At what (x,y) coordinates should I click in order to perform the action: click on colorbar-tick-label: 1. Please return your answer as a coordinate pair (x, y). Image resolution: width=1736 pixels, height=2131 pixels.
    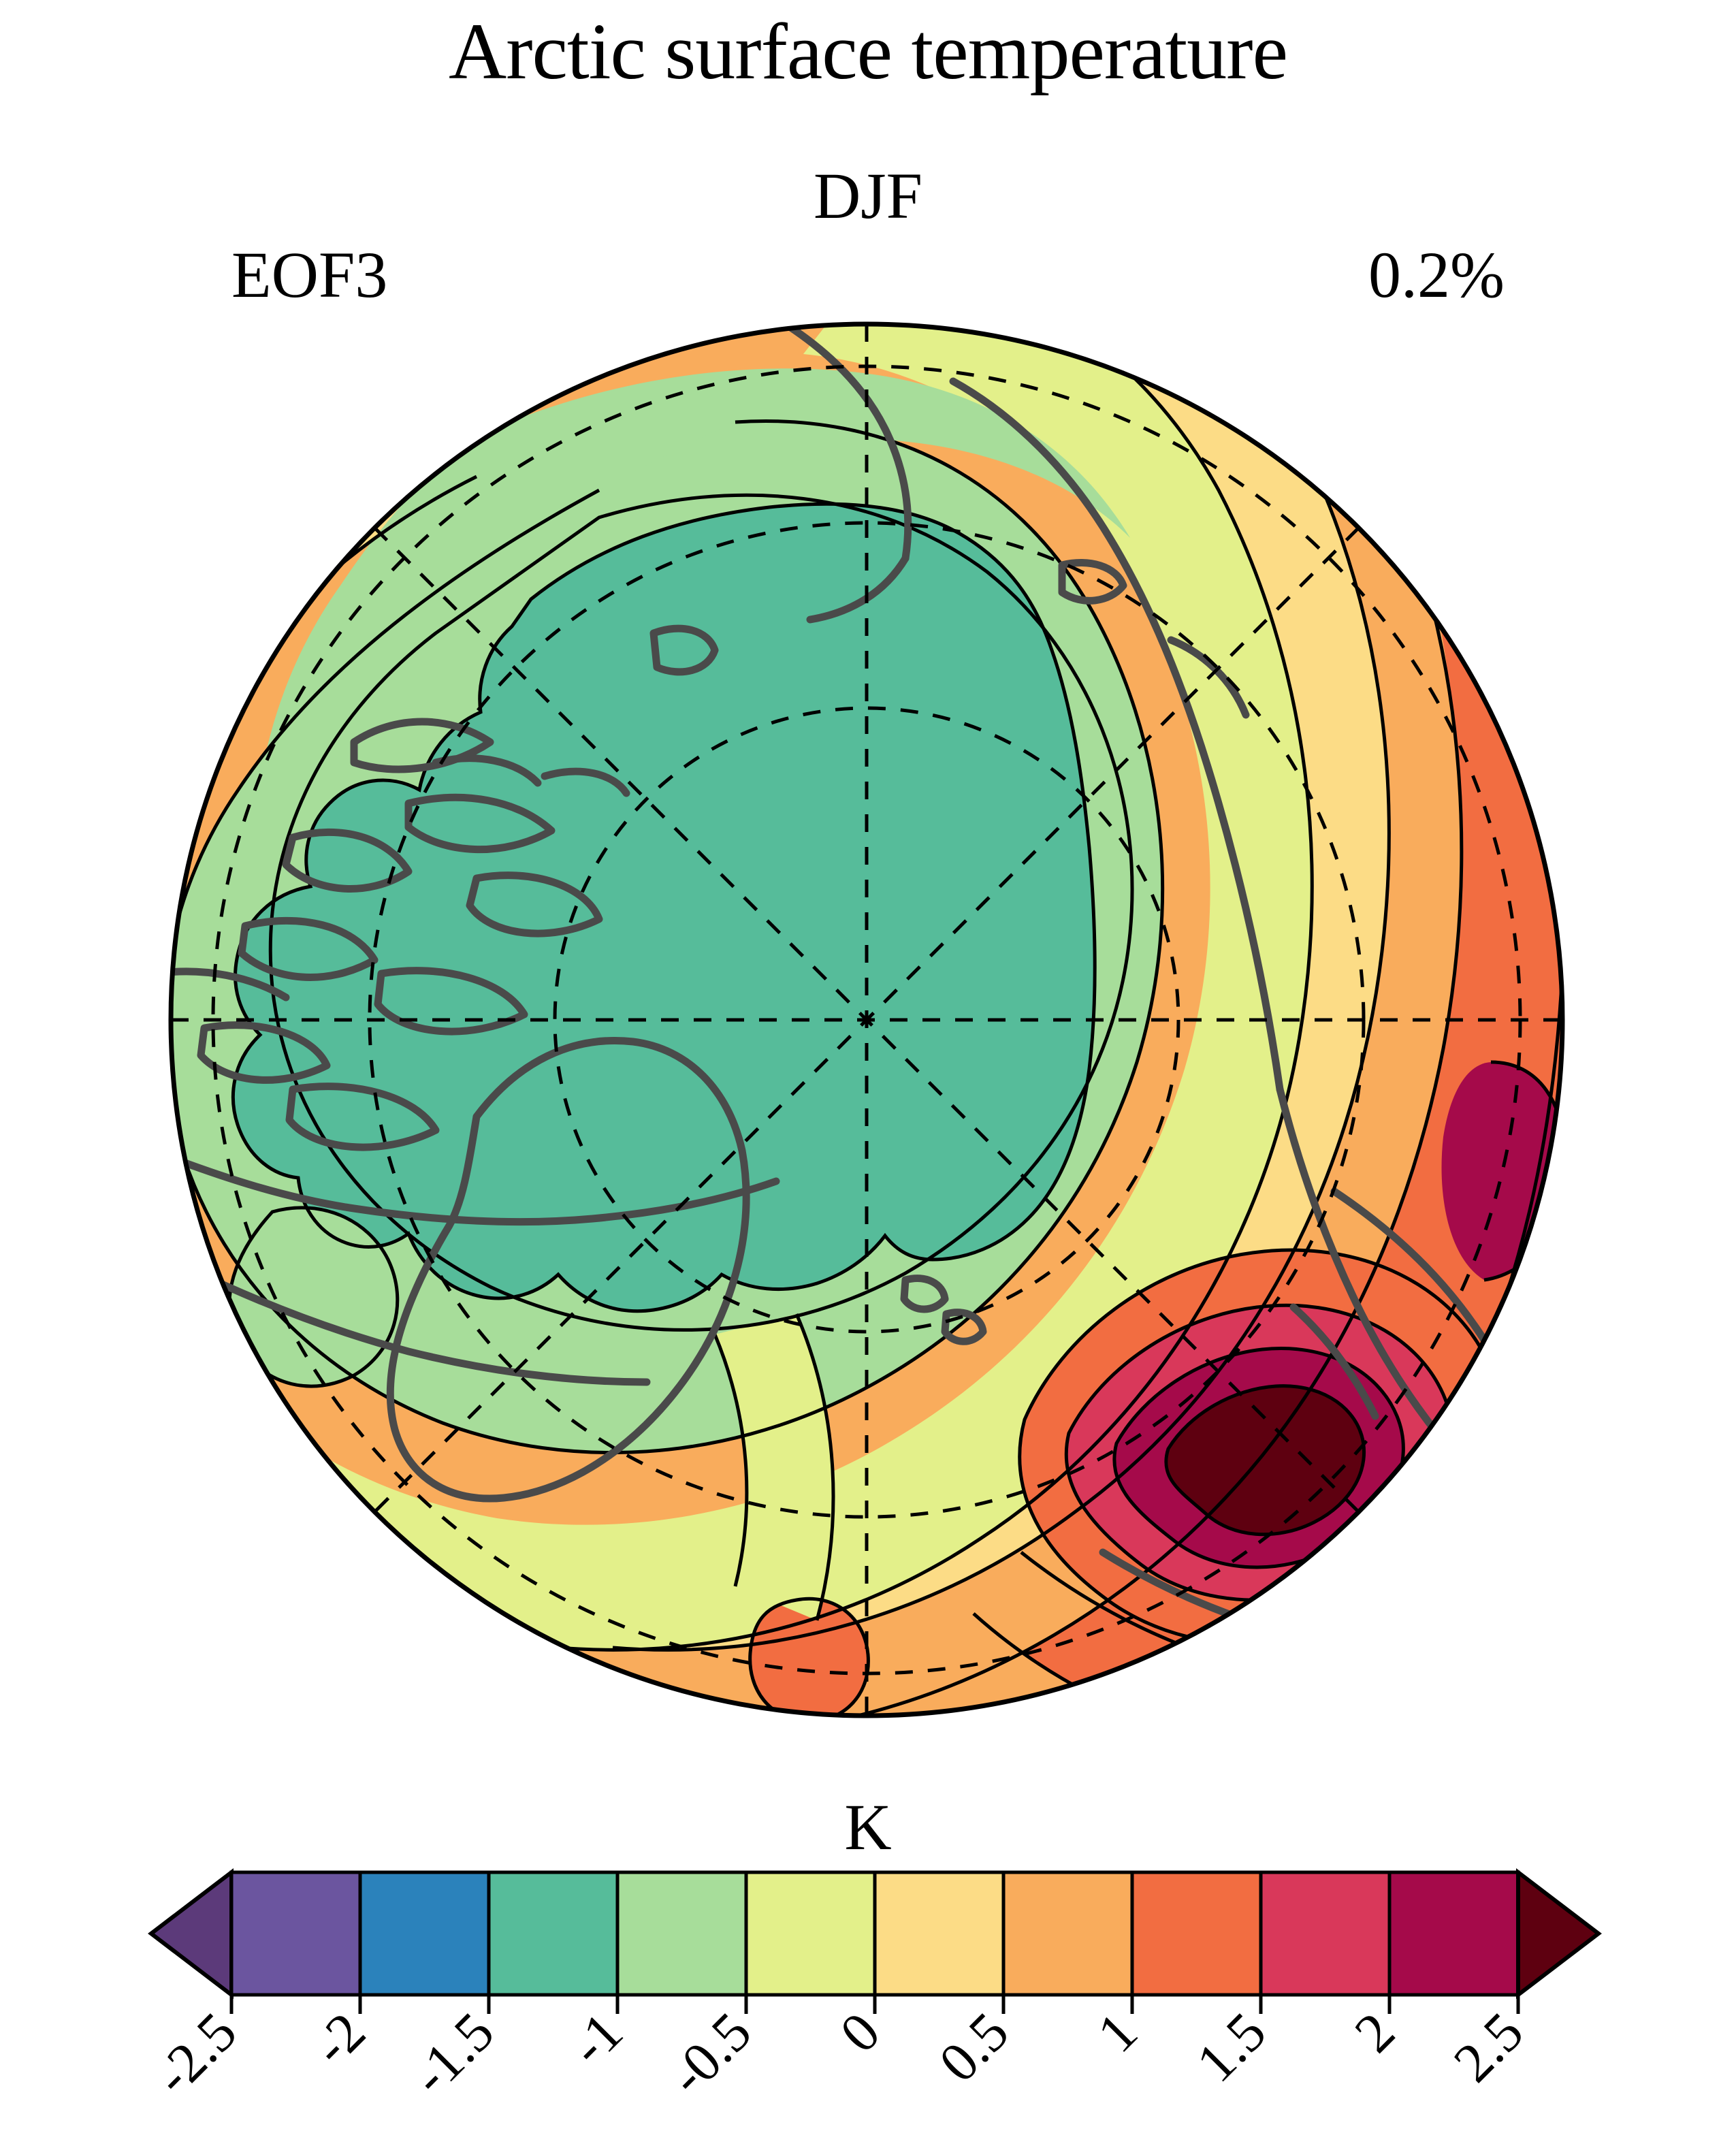
    Looking at the image, I should click on (1116, 2032).